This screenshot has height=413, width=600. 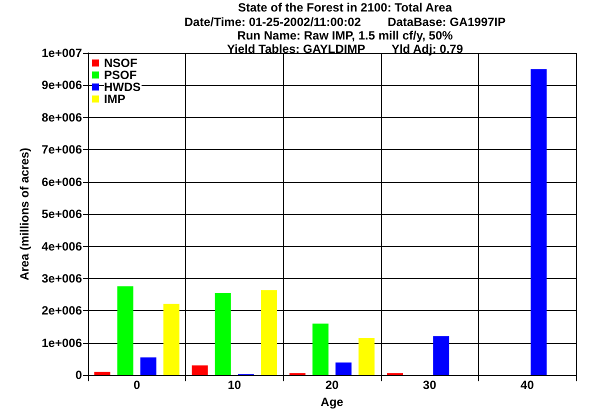 What do you see at coordinates (122, 87) in the screenshot?
I see `legend-label: HWDS` at bounding box center [122, 87].